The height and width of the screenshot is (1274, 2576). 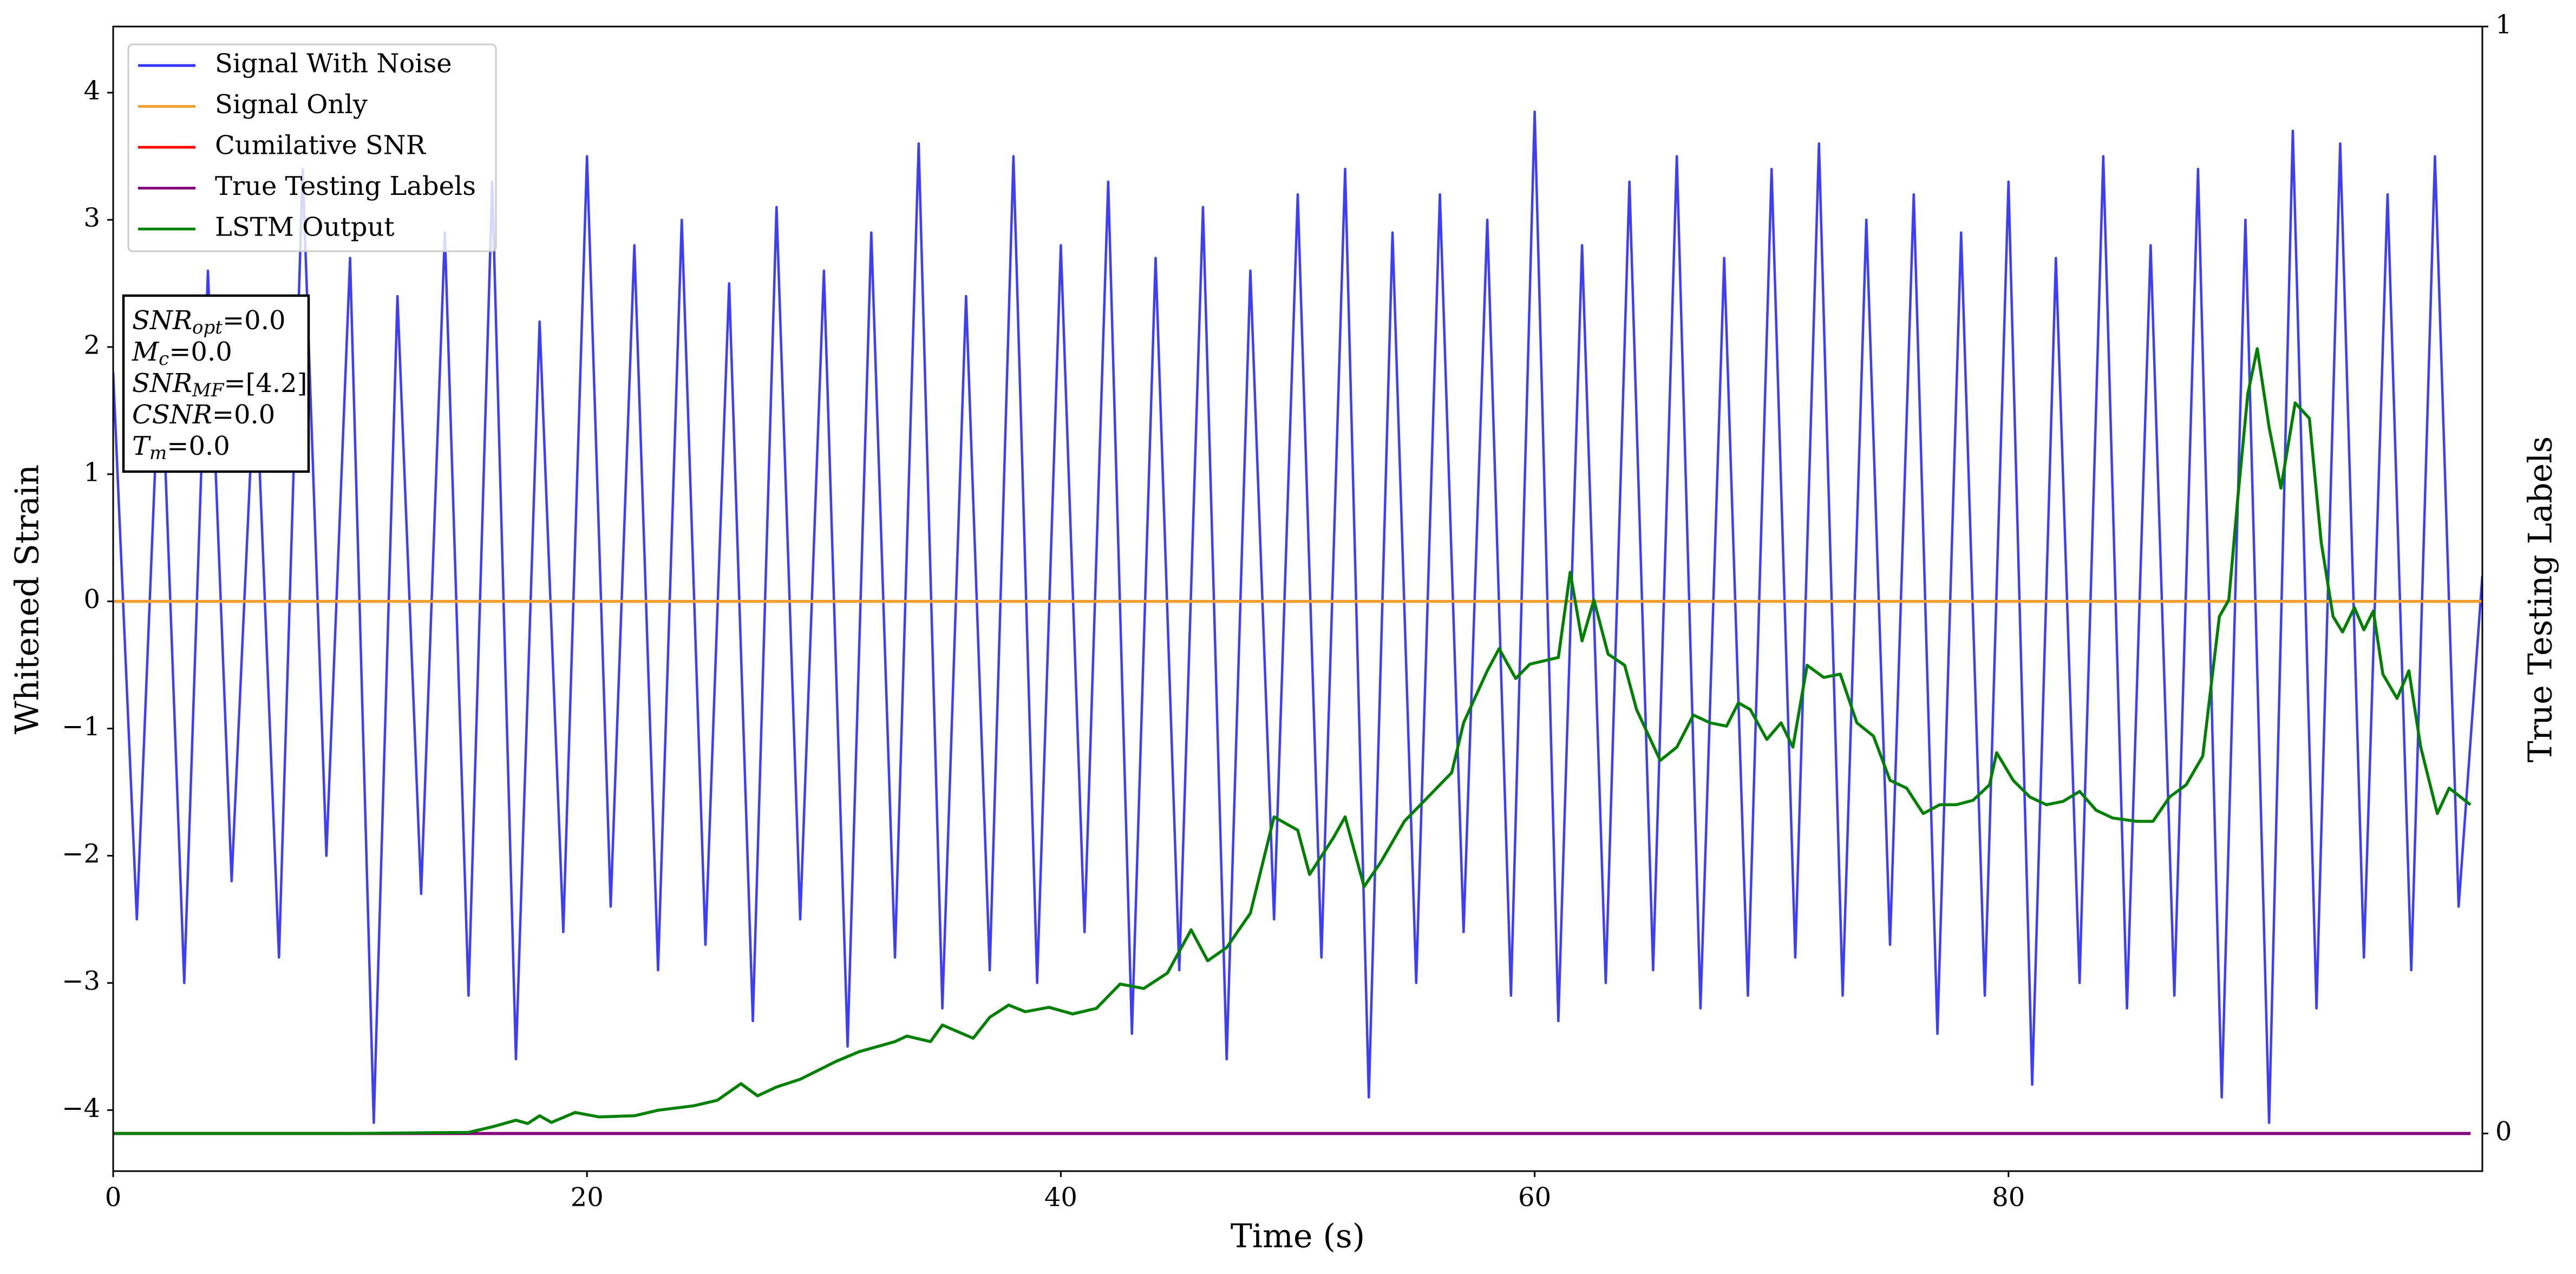 What do you see at coordinates (158, 453) in the screenshot?
I see `annotation-subscript: m` at bounding box center [158, 453].